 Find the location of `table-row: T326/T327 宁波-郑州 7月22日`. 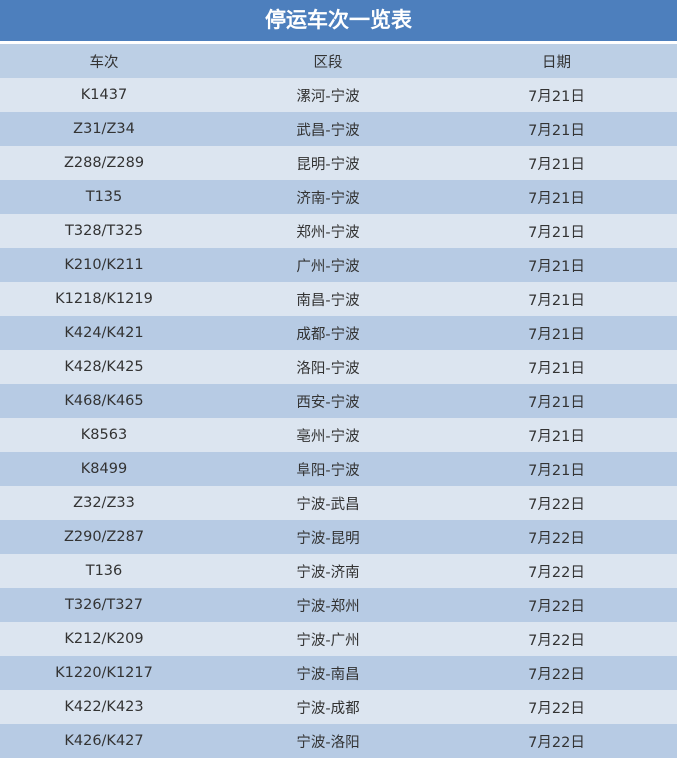

table-row: T326/T327 宁波-郑州 7月22日 is located at coordinates (338, 605).